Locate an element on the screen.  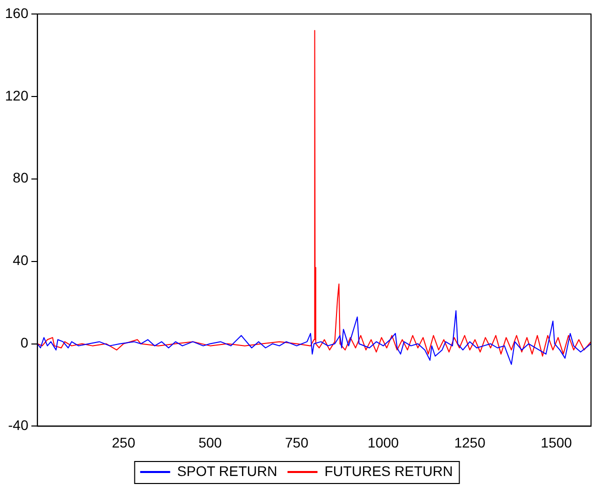
legend-label: SPOT RETURN is located at coordinates (227, 470).